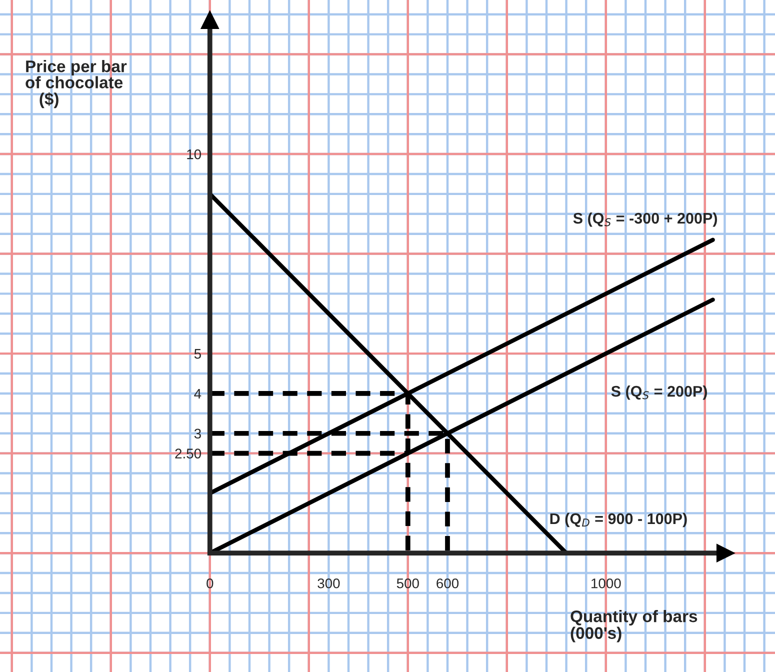 This screenshot has width=775, height=672. What do you see at coordinates (198, 393) in the screenshot?
I see `y-tick-label: 4` at bounding box center [198, 393].